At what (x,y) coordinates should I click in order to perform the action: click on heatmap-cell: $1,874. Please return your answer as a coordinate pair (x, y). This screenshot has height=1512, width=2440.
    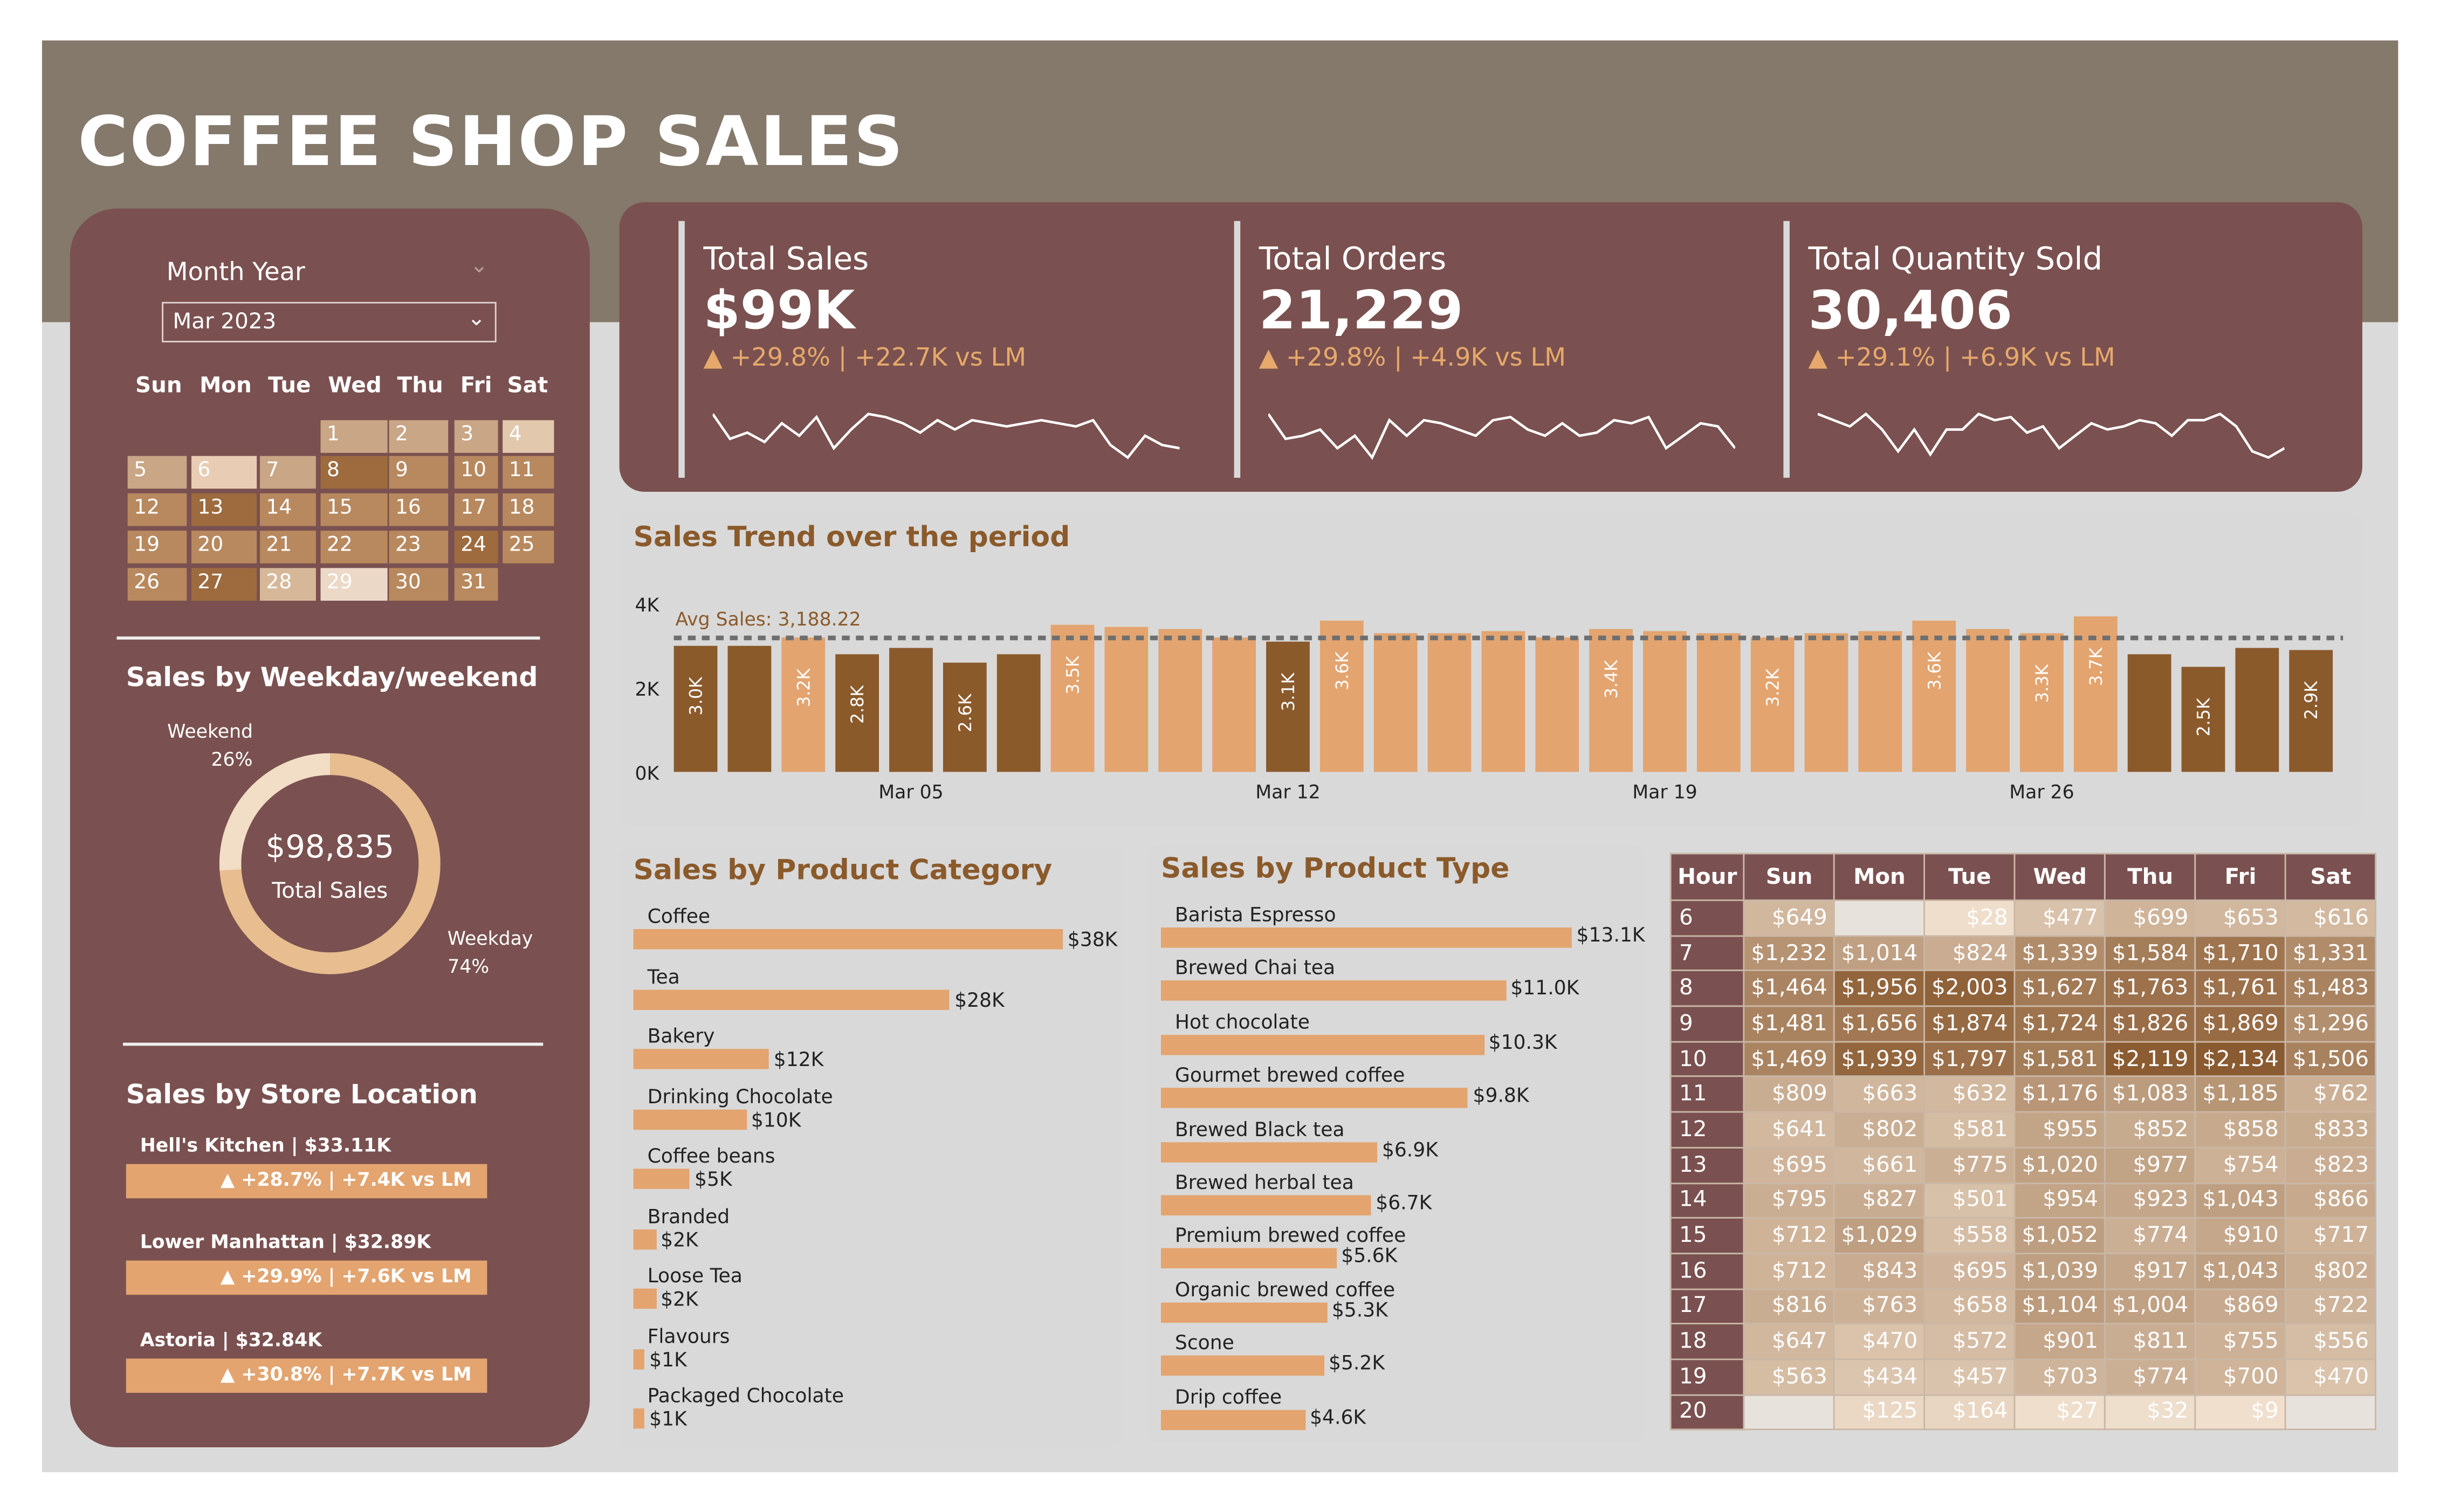
    Looking at the image, I should click on (1970, 1023).